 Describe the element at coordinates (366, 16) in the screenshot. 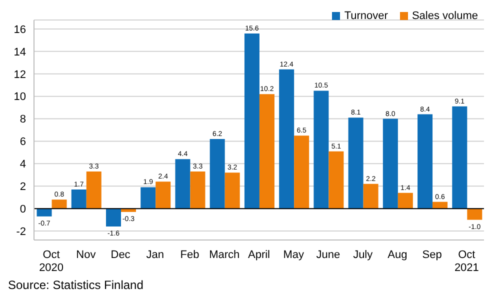

I see `legend-label: Turnover` at that location.